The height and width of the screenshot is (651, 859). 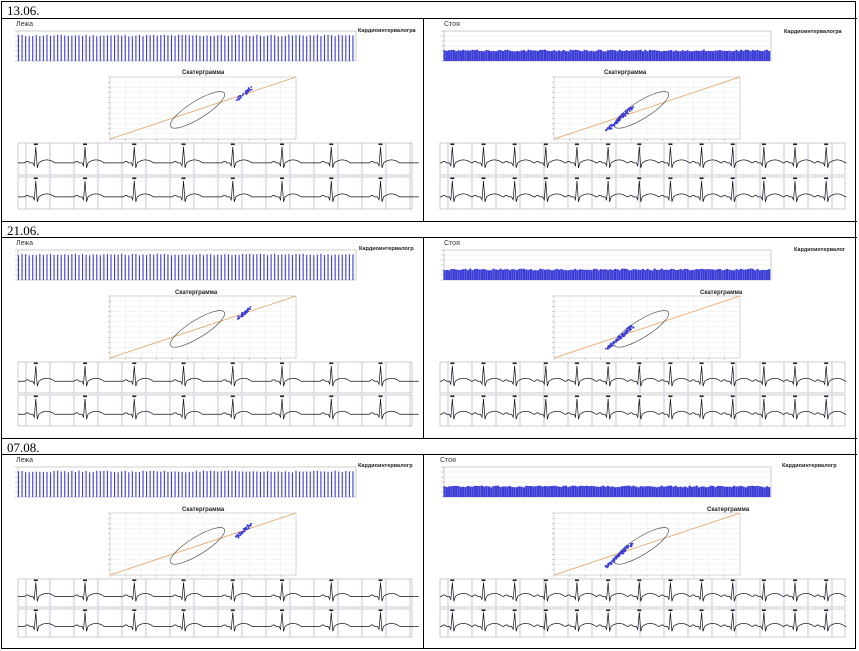 What do you see at coordinates (387, 31) in the screenshot?
I see `rhythmogram-title: Кардиоинтервалогра` at bounding box center [387, 31].